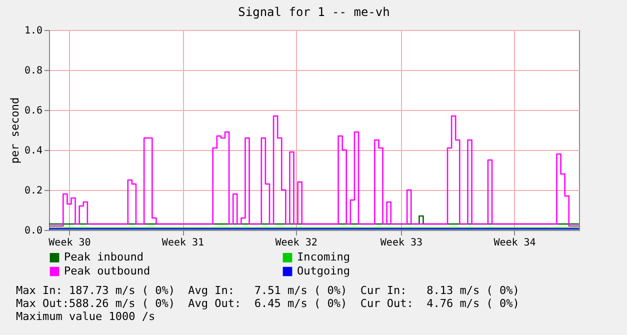 The height and width of the screenshot is (335, 627). What do you see at coordinates (33, 71) in the screenshot?
I see `y-tick-label: 0.8` at bounding box center [33, 71].